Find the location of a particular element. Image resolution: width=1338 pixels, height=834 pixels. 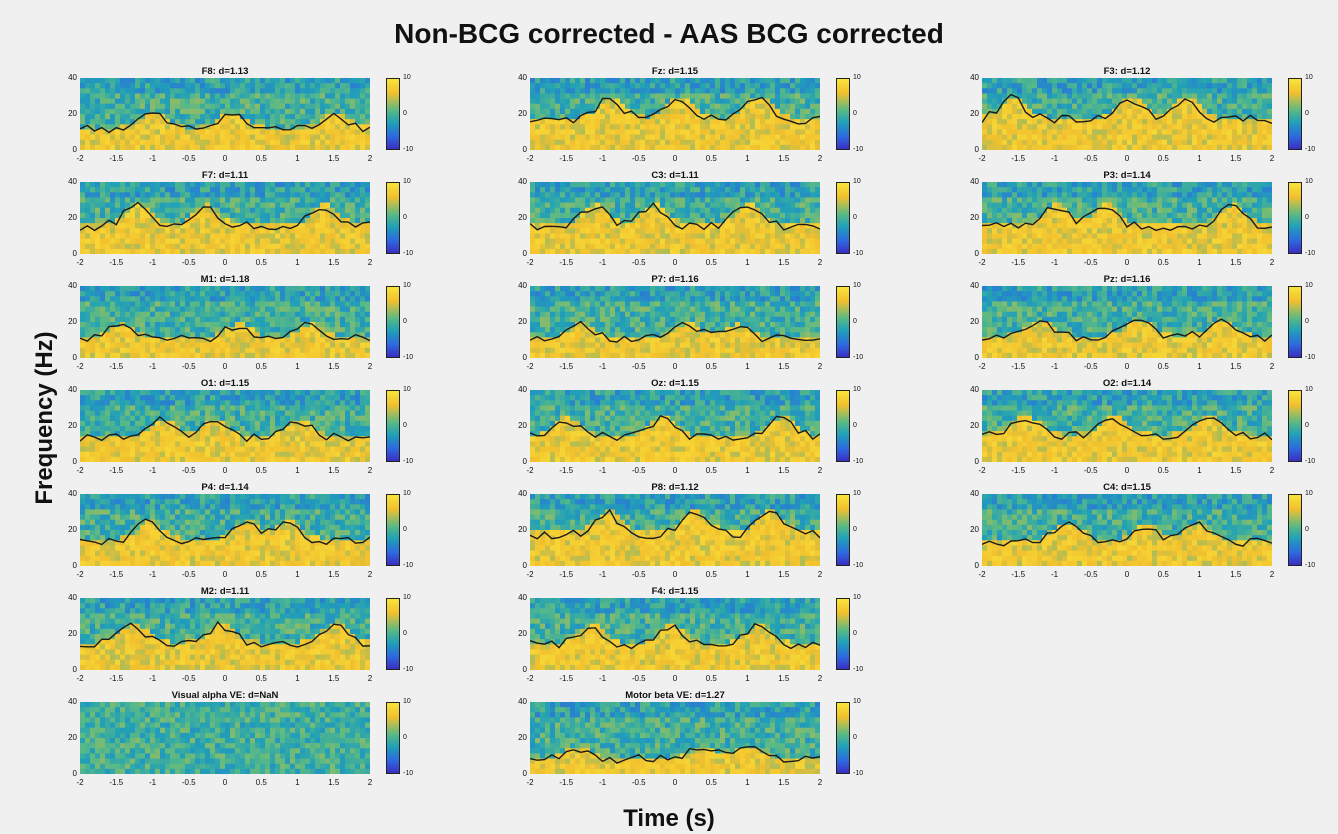

x-tick-label: -2 is located at coordinates (530, 782).